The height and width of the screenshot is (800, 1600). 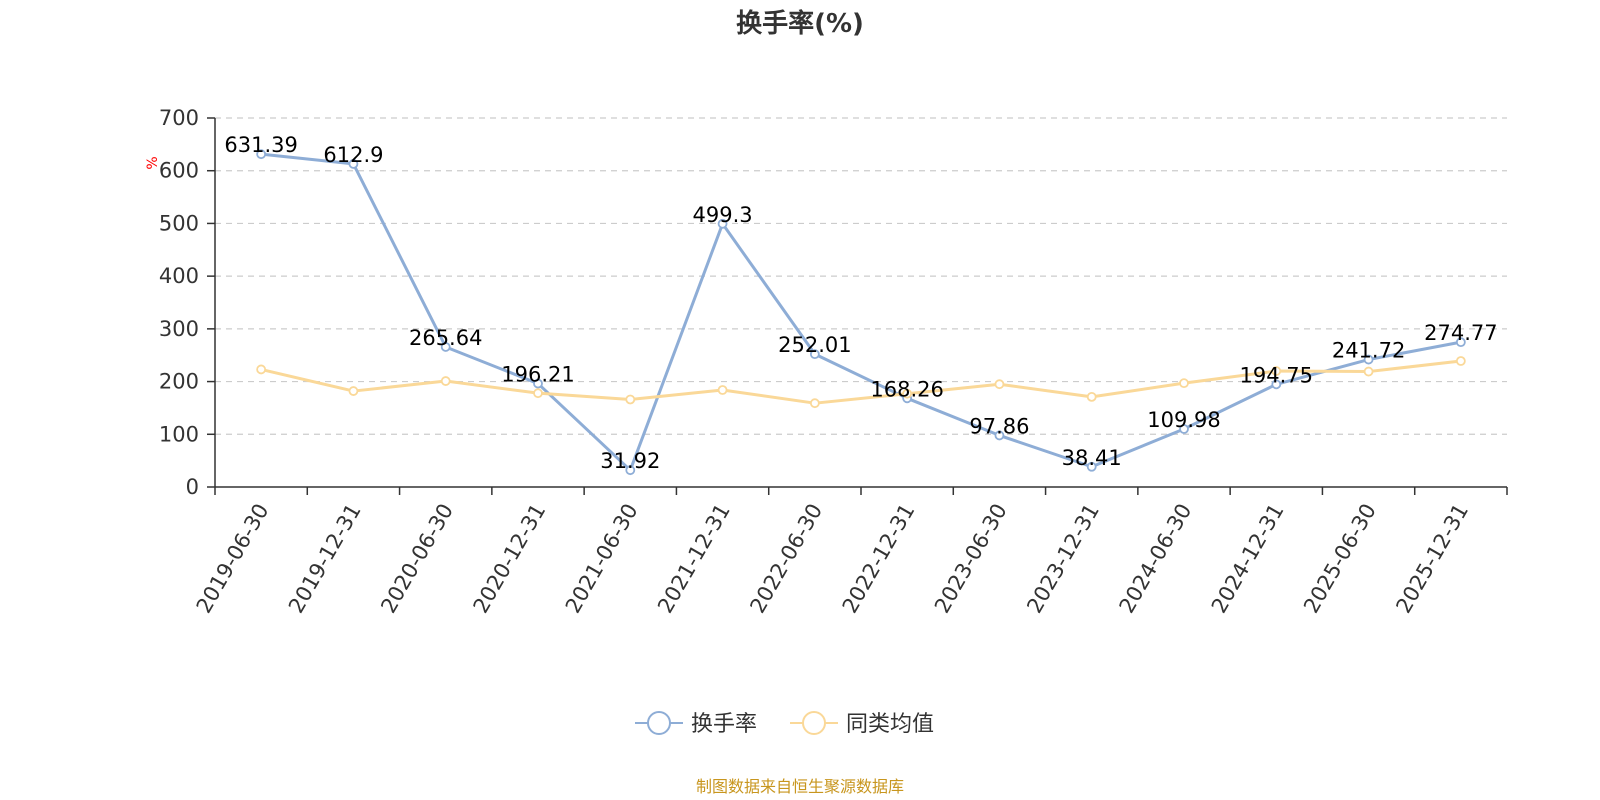 What do you see at coordinates (179, 382) in the screenshot?
I see `y-tick-label: 200` at bounding box center [179, 382].